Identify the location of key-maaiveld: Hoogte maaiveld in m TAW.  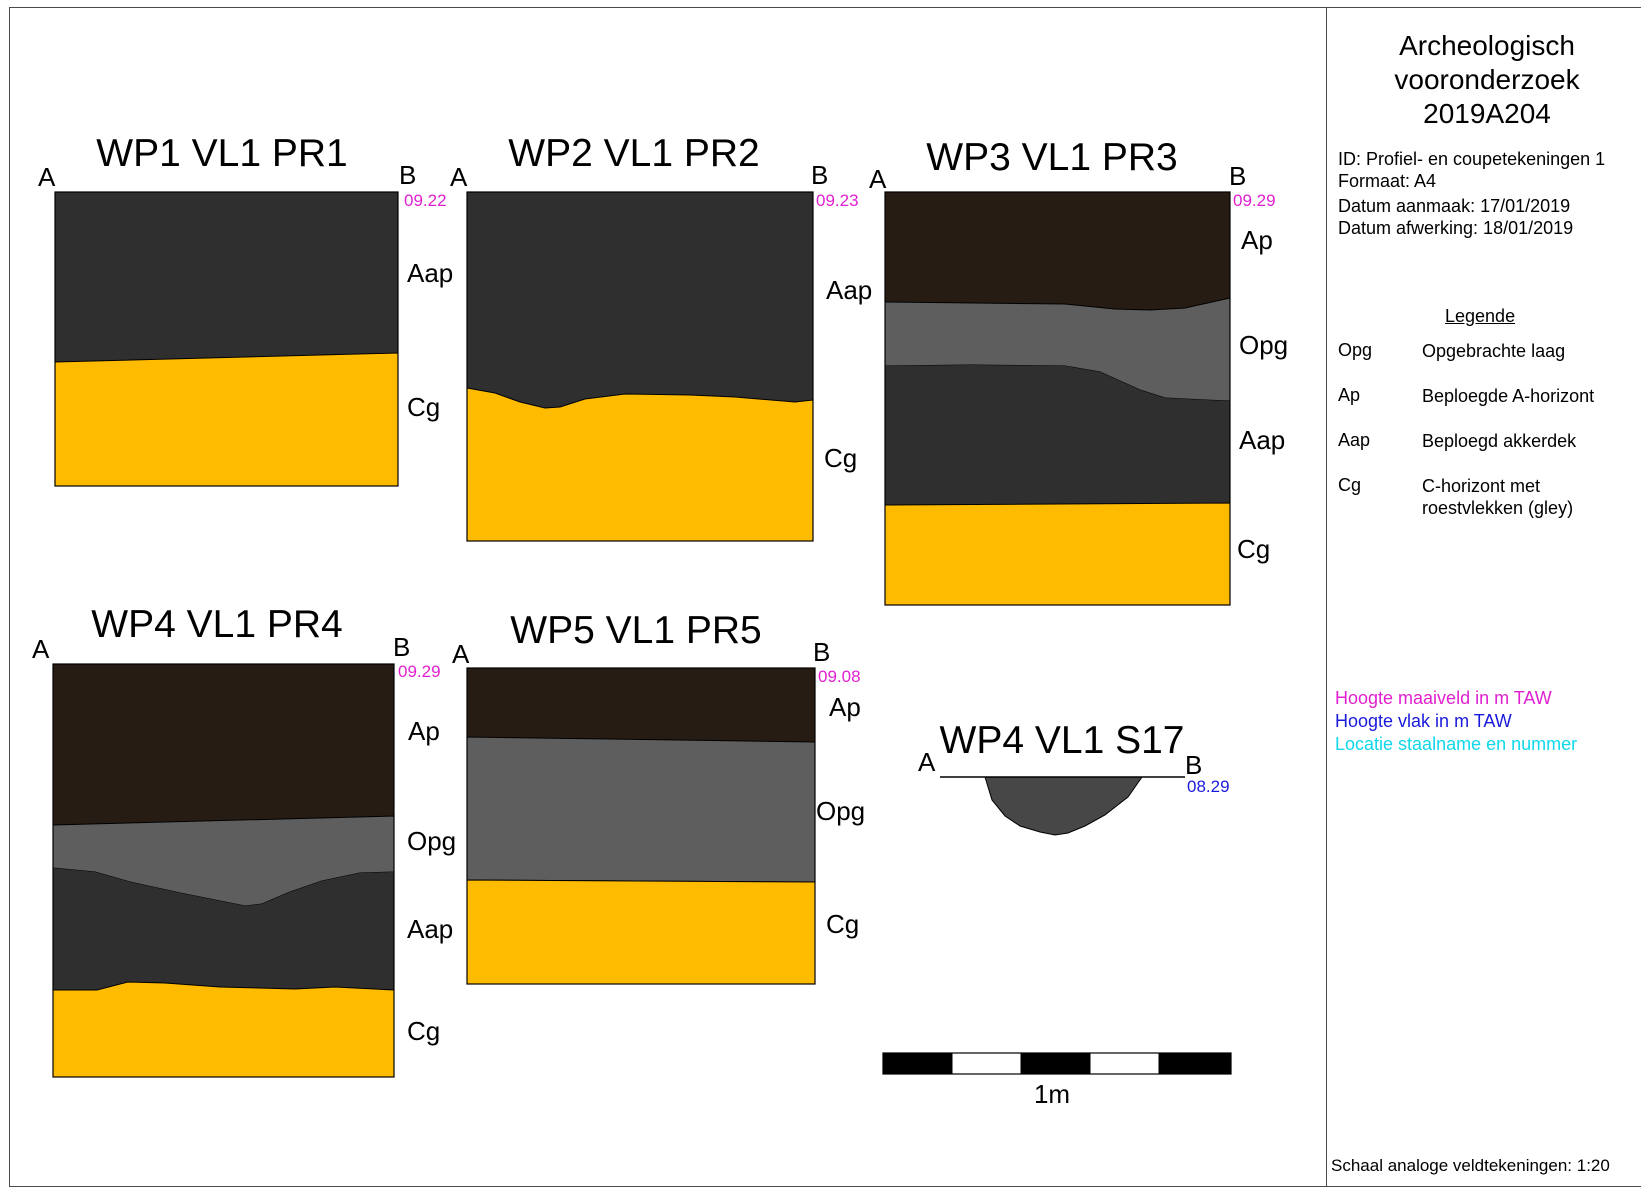
(1443, 698).